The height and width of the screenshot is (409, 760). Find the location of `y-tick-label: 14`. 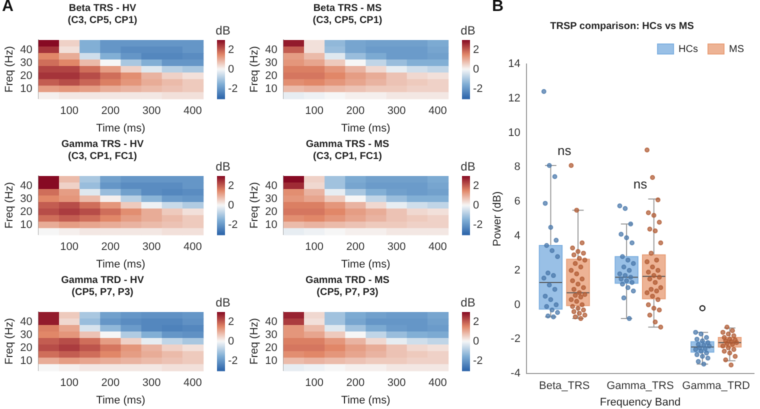

y-tick-label: 14 is located at coordinates (514, 64).